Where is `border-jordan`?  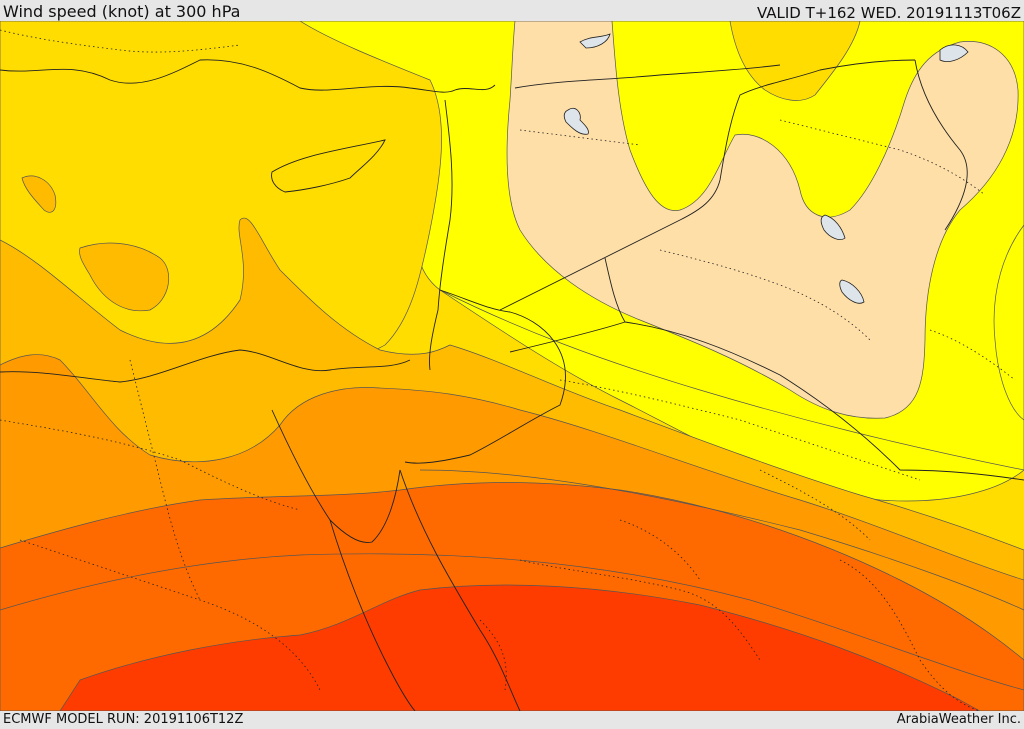
border-jordan is located at coordinates (485, 376).